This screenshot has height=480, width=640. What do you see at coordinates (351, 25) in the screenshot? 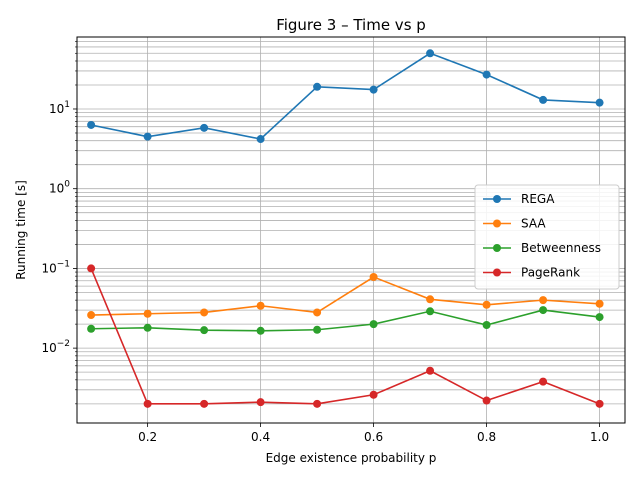
I see `chart-title: Figure 3 – Time vs p` at bounding box center [351, 25].